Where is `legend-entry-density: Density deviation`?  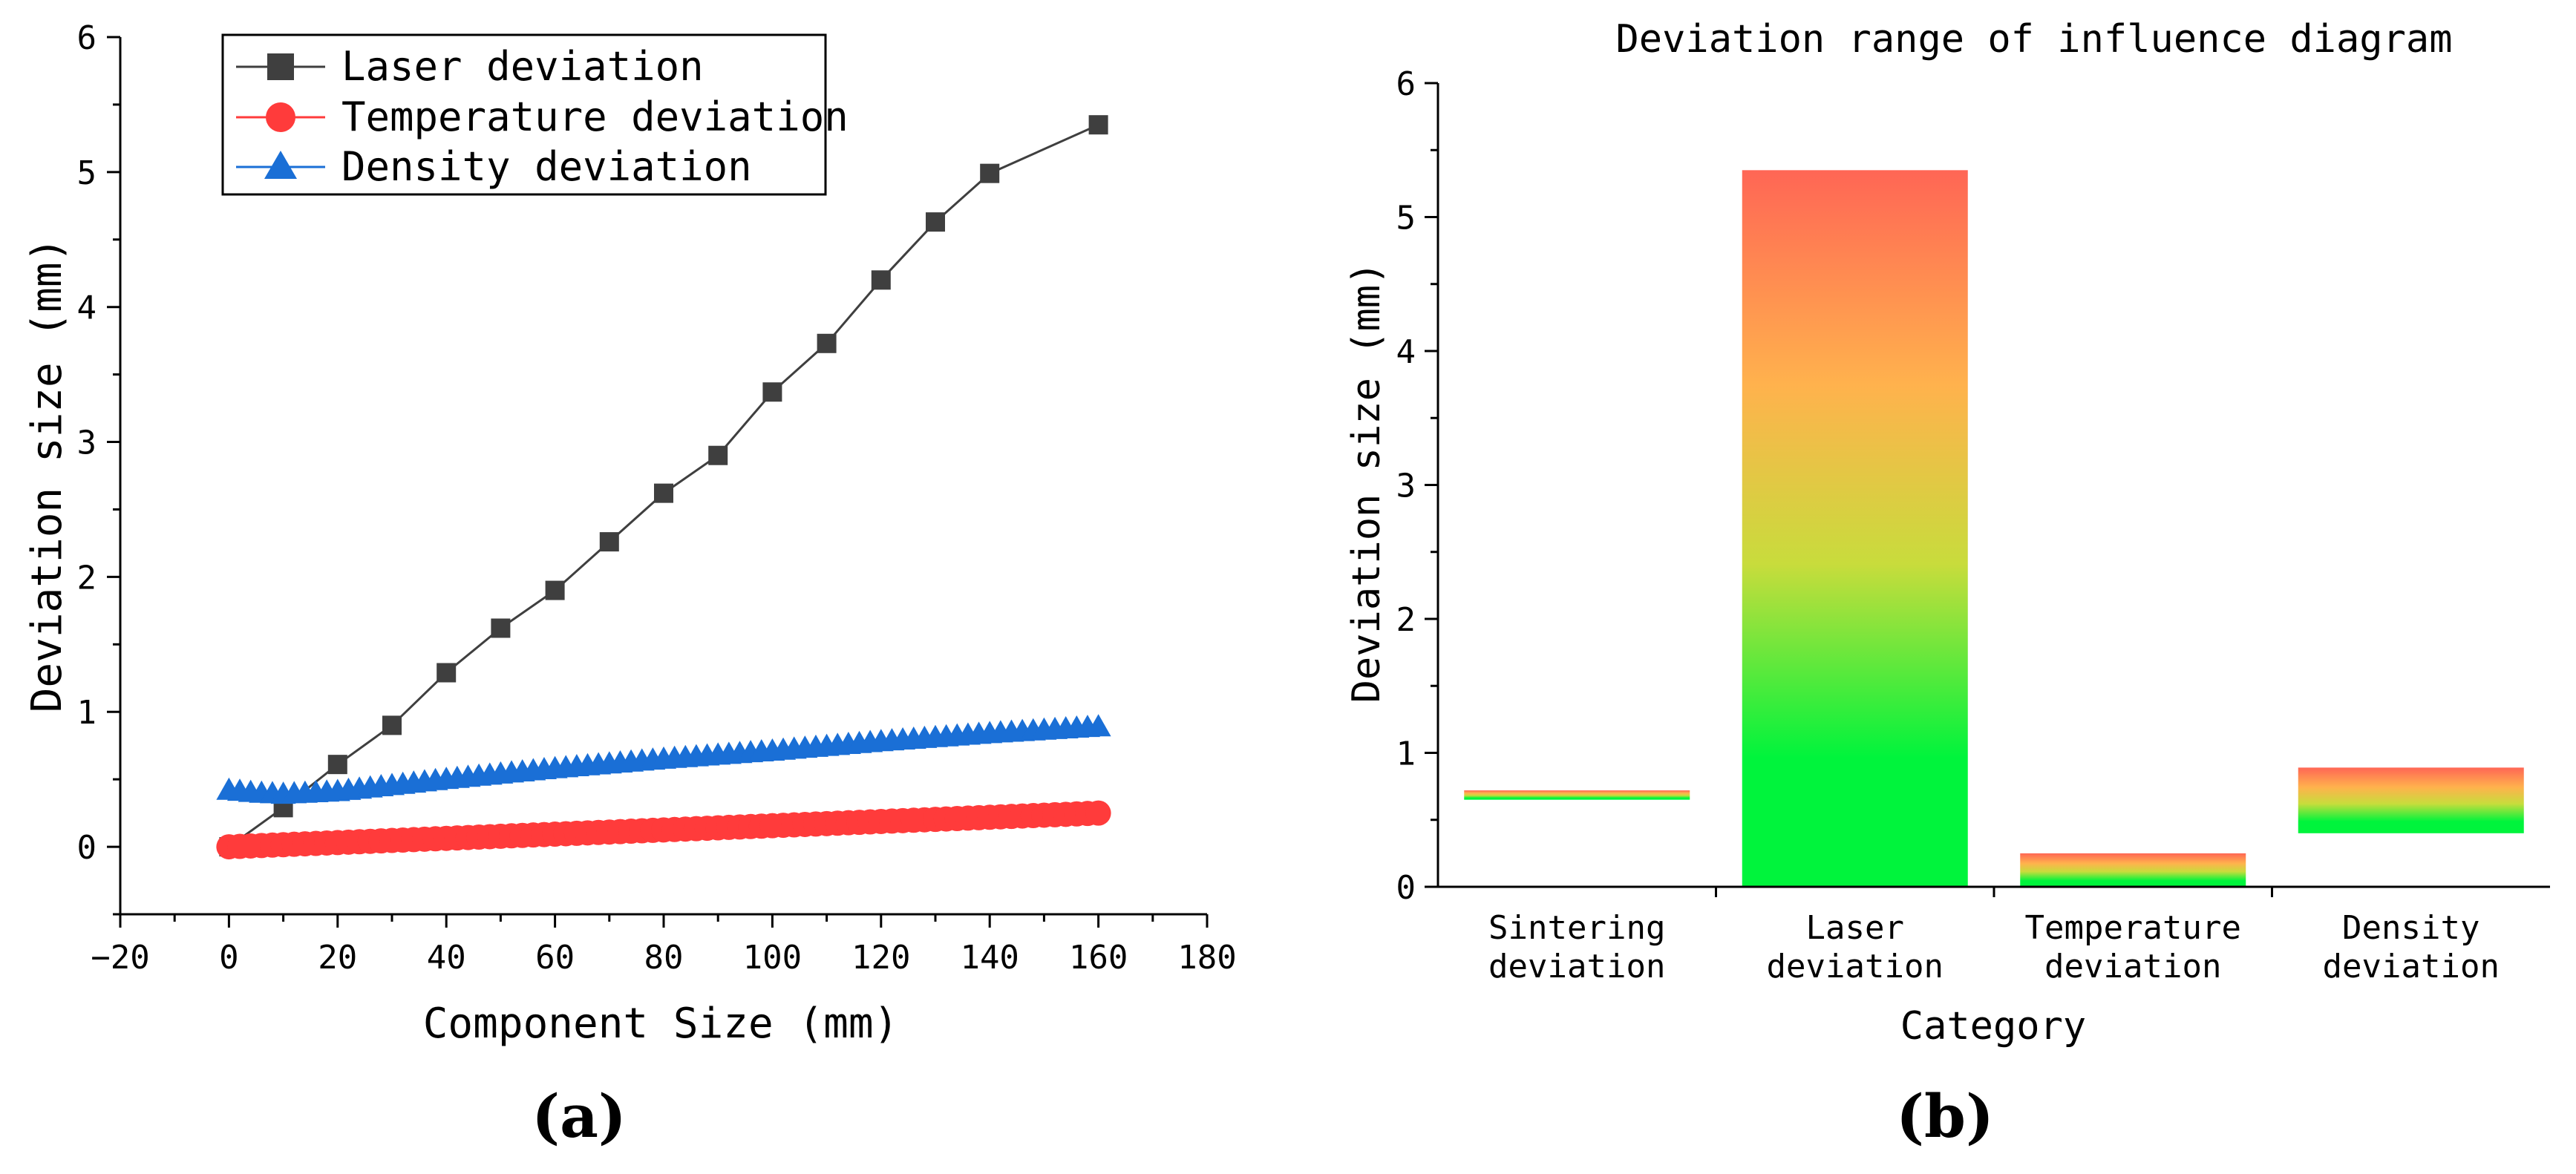 legend-entry-density: Density deviation is located at coordinates (494, 166).